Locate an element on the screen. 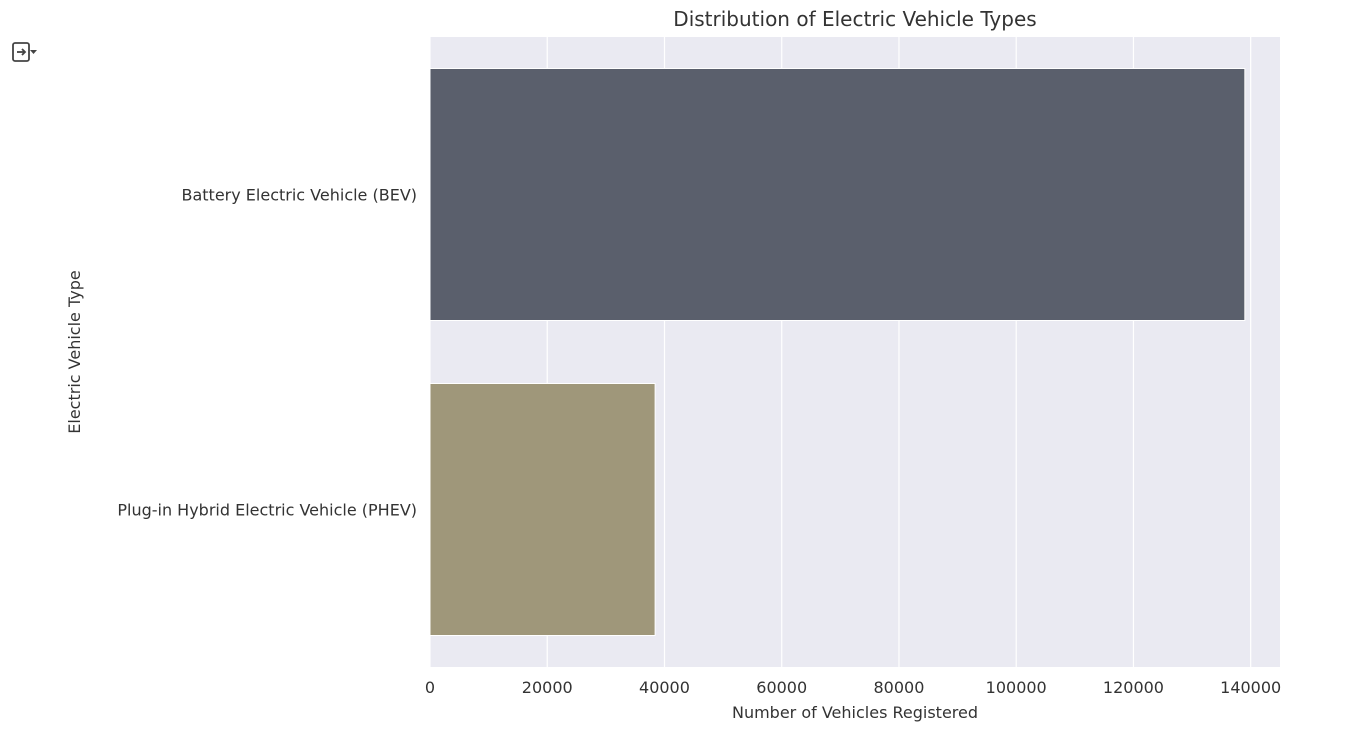 Image resolution: width=1356 pixels, height=730 pixels. chart-title: Distribution of Electric Vehicle Types is located at coordinates (854, 19).